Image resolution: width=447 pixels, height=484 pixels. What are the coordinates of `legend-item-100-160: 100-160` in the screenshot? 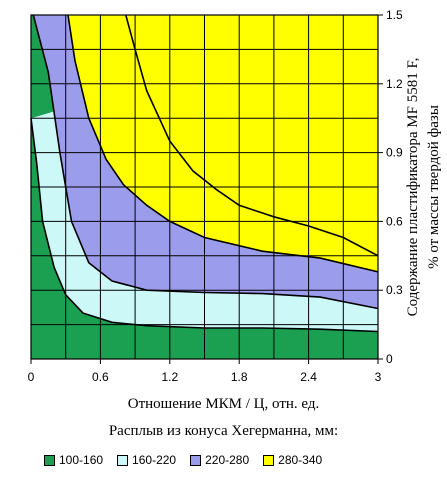 It's located at (73, 460).